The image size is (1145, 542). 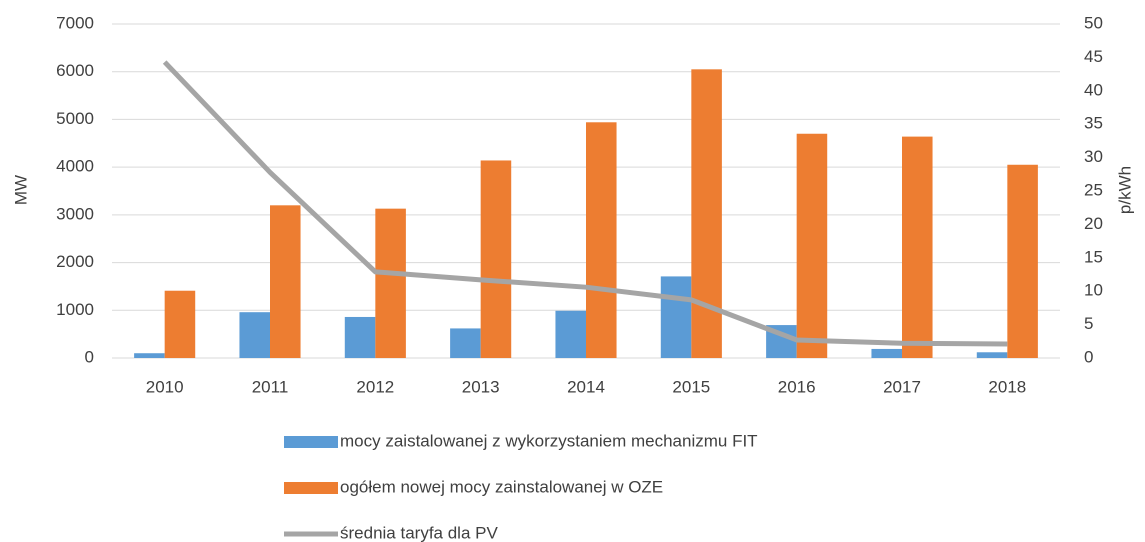 I want to click on y-tick-label: 4000, so click(x=75, y=166).